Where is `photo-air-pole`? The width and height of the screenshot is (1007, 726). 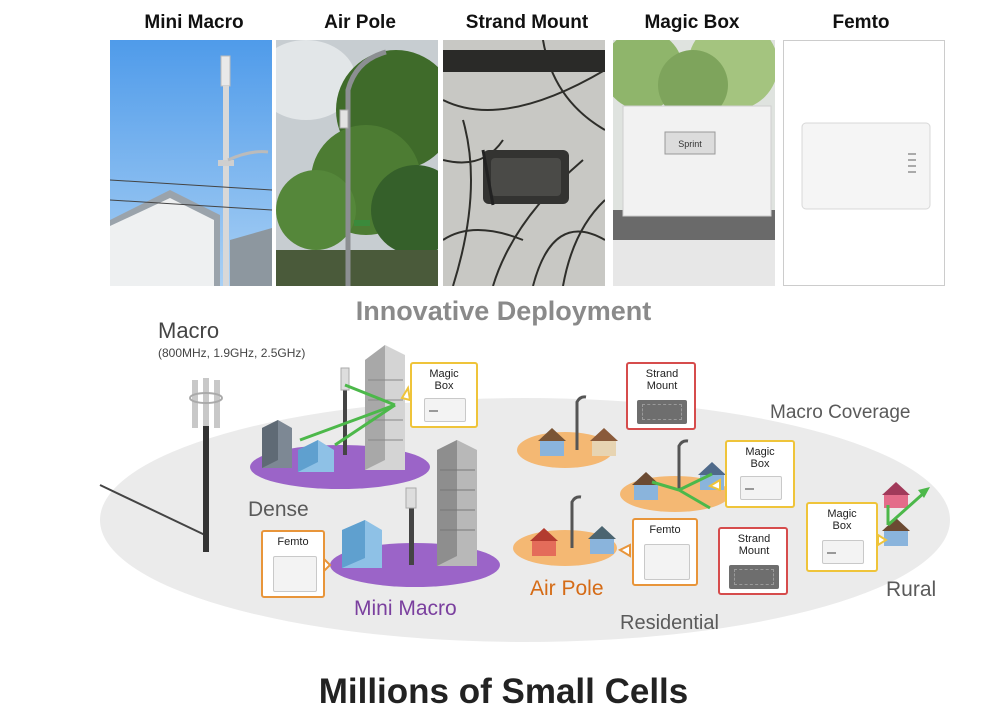
photo-air-pole is located at coordinates (357, 163).